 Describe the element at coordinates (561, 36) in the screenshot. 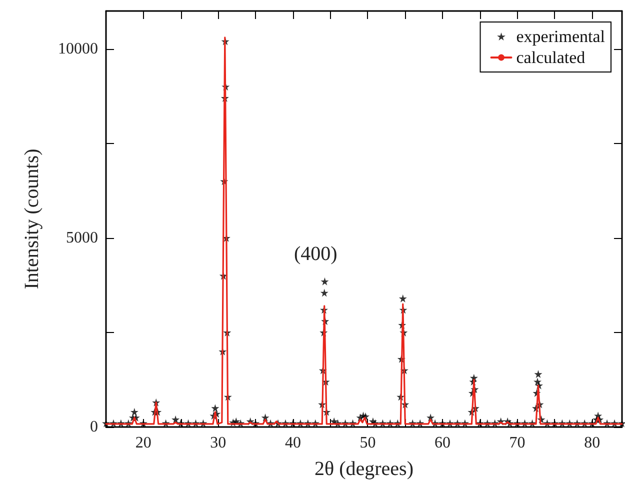

I see `legend-label: experimental` at that location.